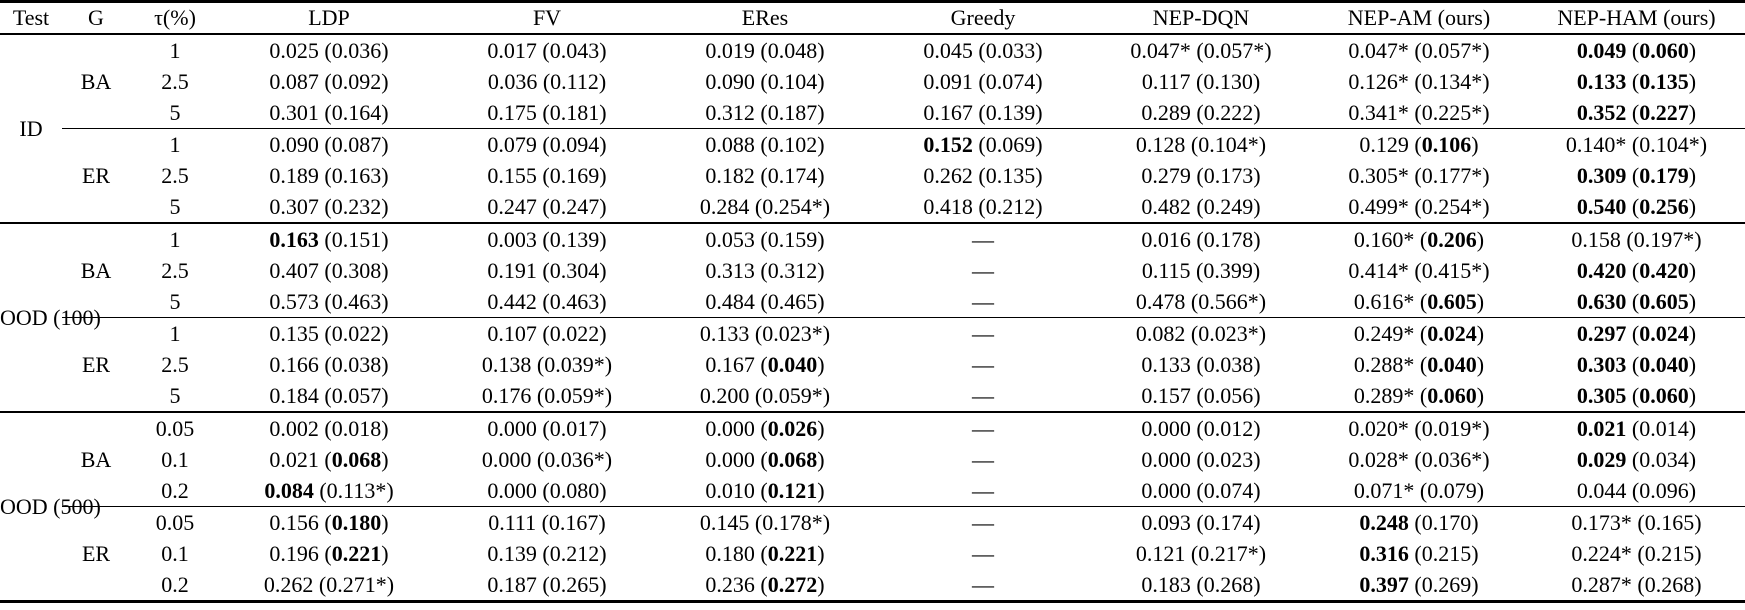 This screenshot has width=1745, height=610. What do you see at coordinates (1419, 490) in the screenshot?
I see `cell-nep-am: 0.071* (0.079)` at bounding box center [1419, 490].